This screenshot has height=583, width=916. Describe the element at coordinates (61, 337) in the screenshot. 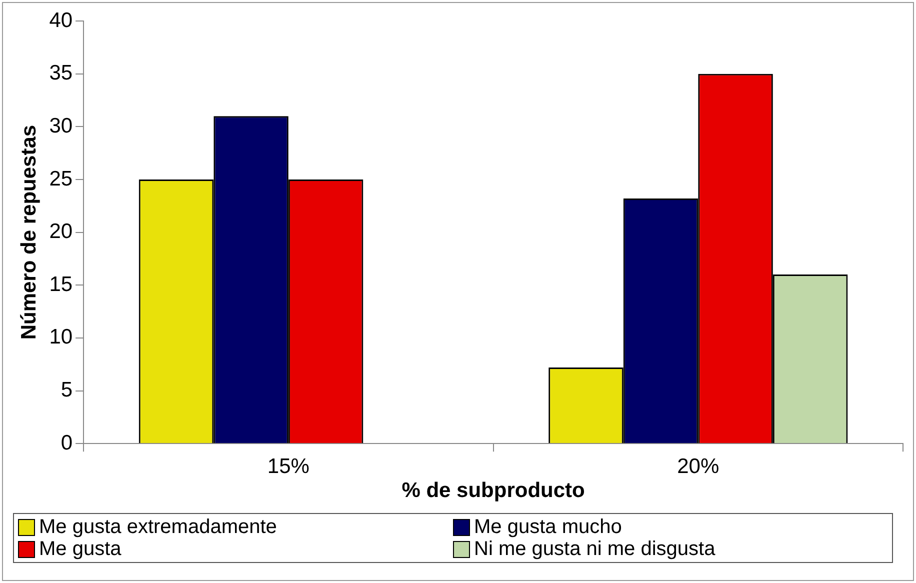

I see `y-tick-label: 10` at that location.